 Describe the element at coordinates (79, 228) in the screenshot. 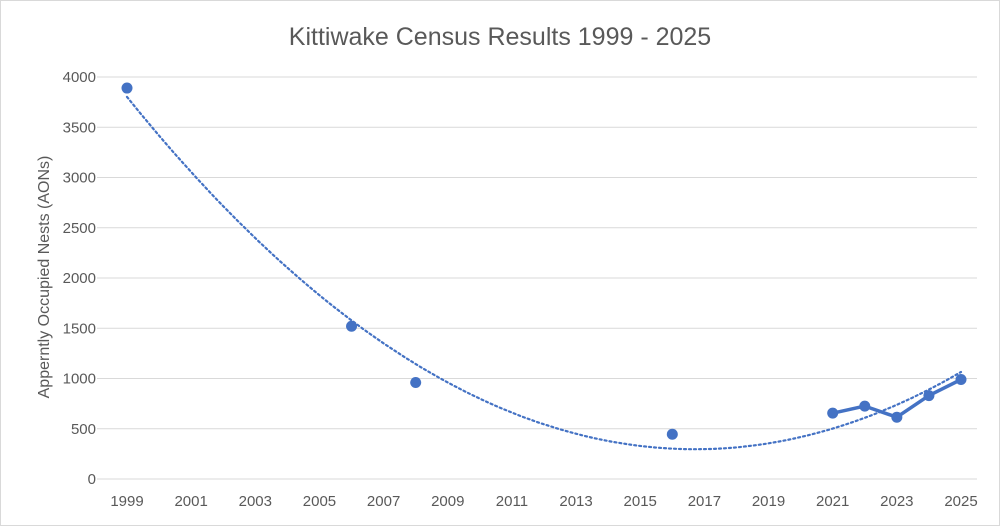

I see `y-tick-label: 2500` at that location.